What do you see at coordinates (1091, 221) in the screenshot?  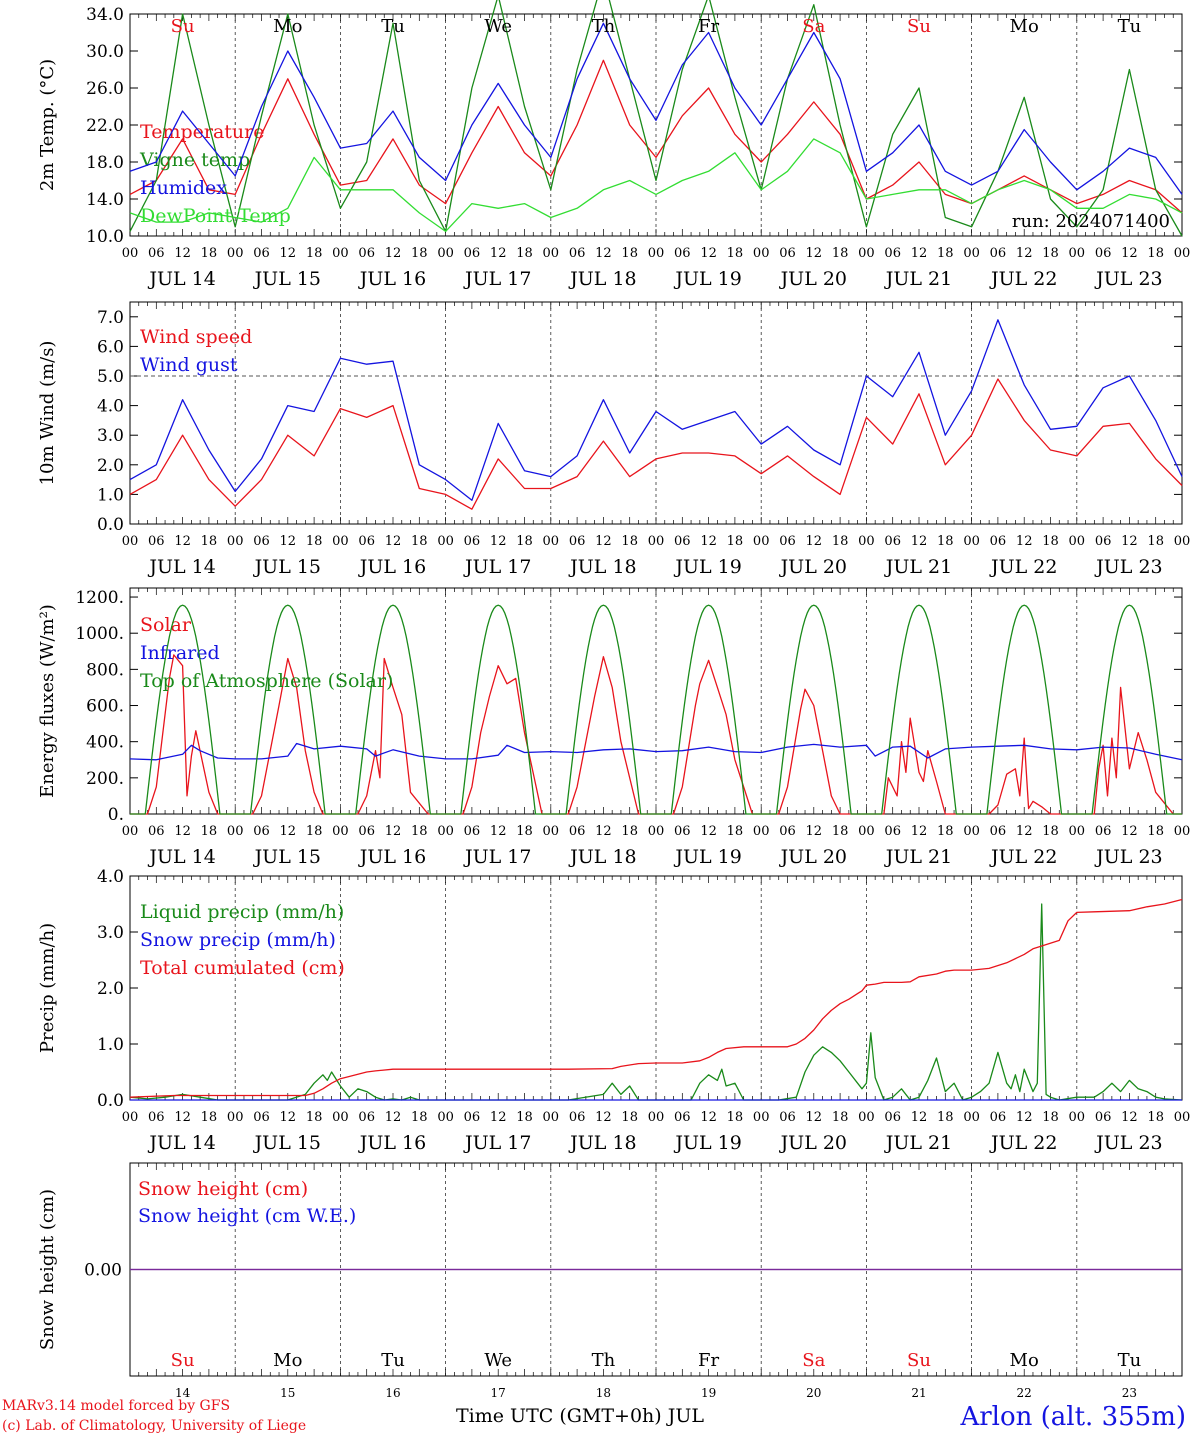 I see `run-label: run: 2024071400` at bounding box center [1091, 221].